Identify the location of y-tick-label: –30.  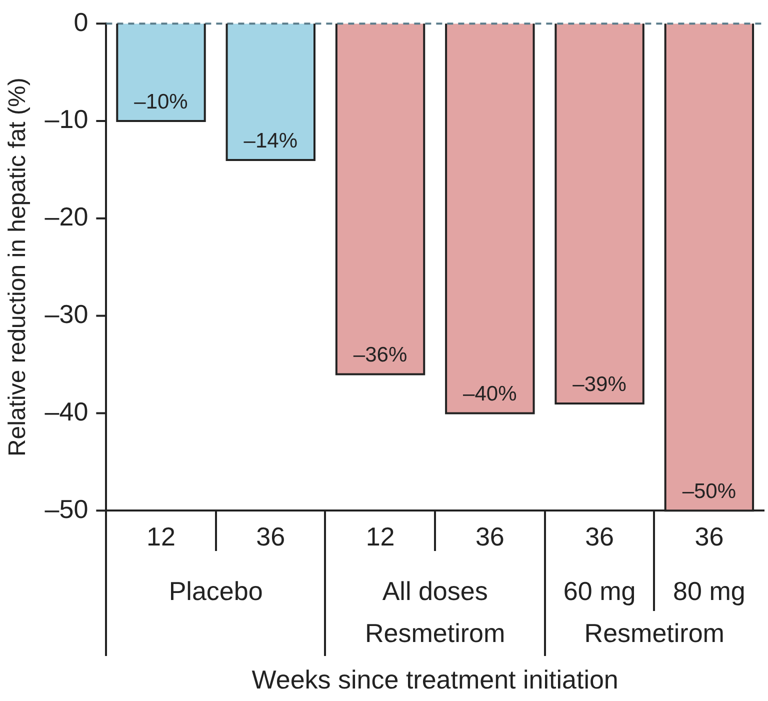
(66, 313).